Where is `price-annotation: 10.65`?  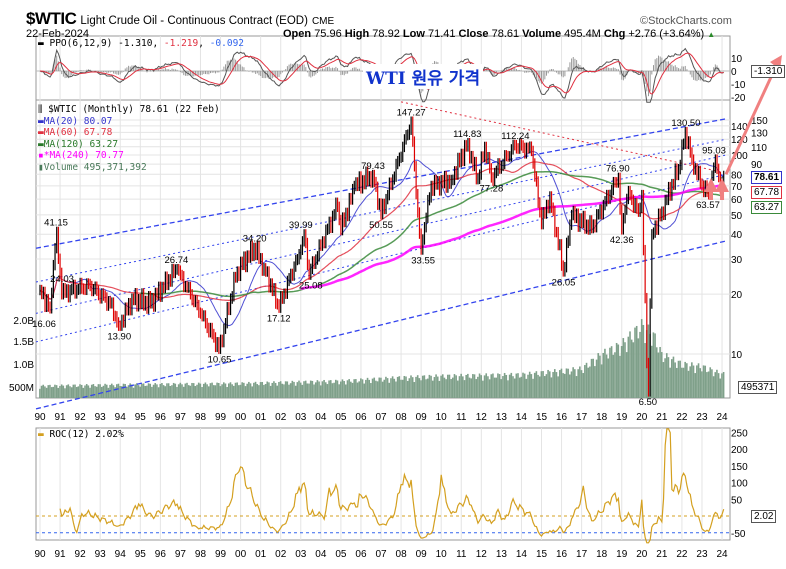 price-annotation: 10.65 is located at coordinates (220, 360).